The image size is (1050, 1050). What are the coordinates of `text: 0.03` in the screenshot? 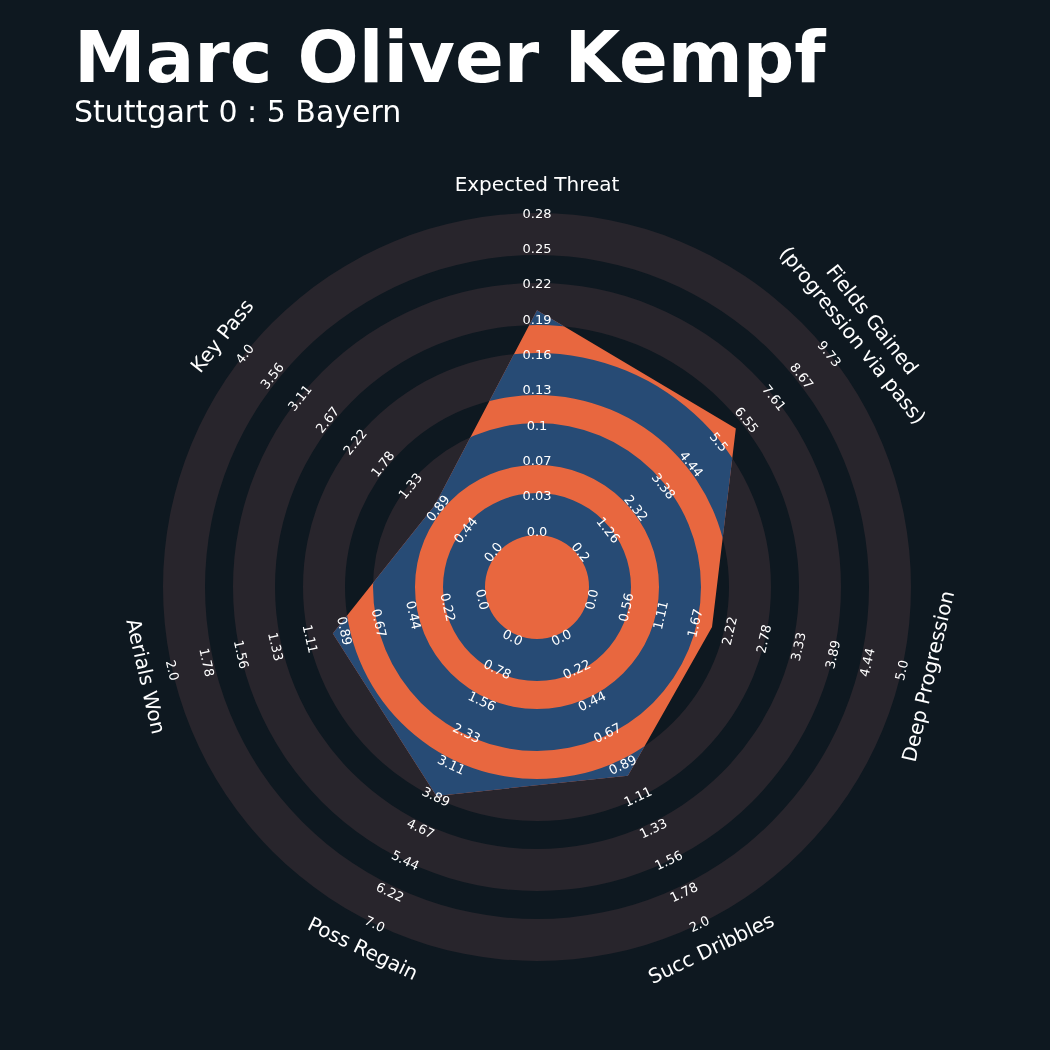 It's located at (537, 496).